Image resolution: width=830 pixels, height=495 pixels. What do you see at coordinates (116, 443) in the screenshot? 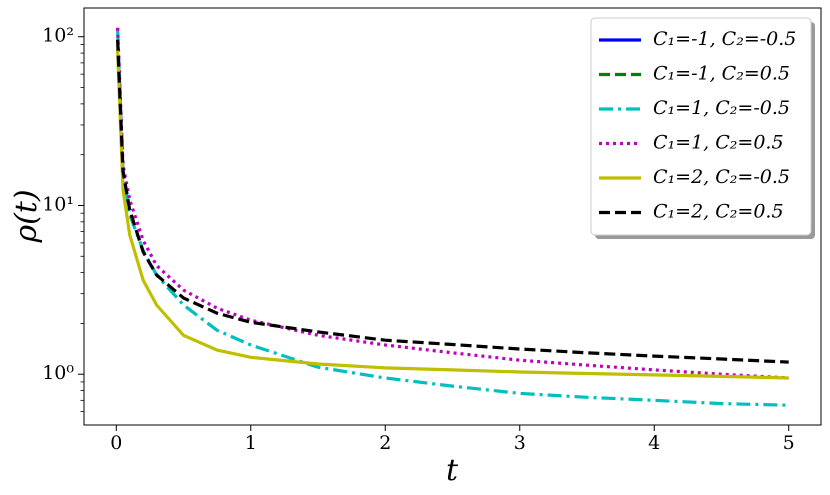
I see `x-tick-label: 0` at bounding box center [116, 443].